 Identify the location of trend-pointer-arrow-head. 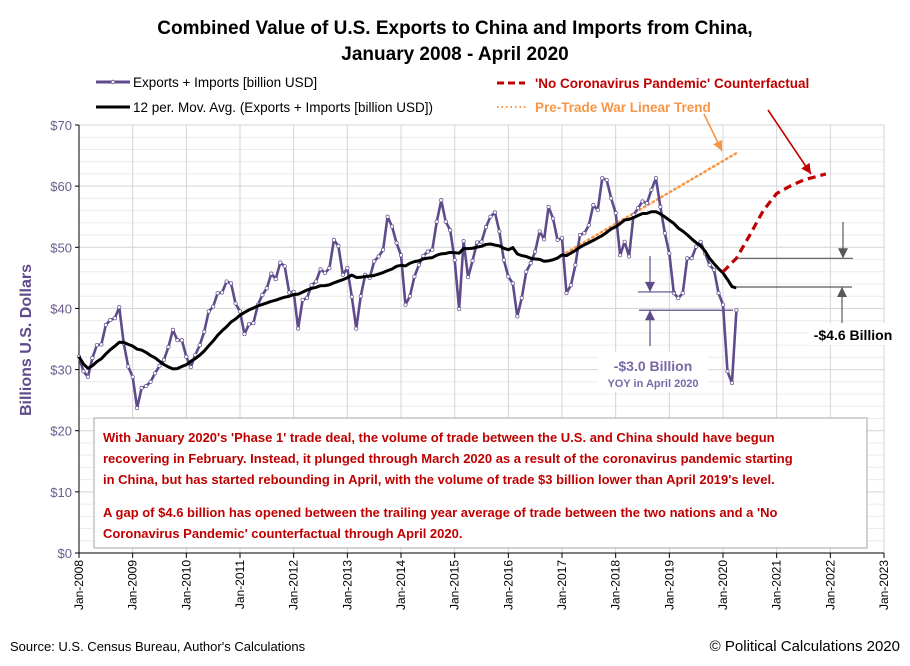
(718, 145).